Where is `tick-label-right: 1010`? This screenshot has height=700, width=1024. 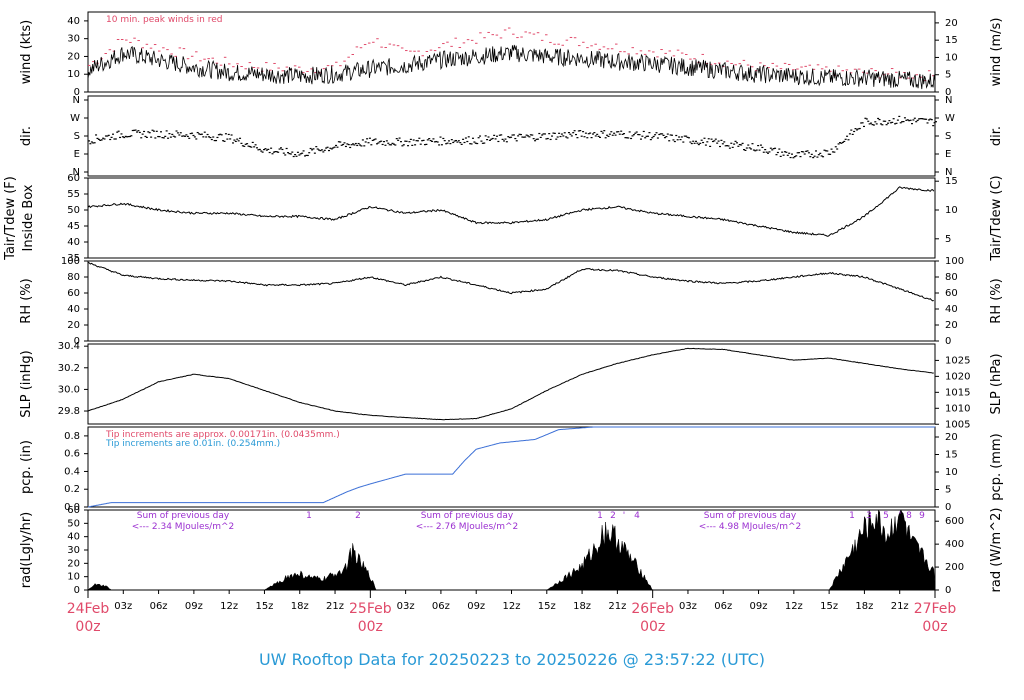 tick-label-right: 1010 is located at coordinates (957, 408).